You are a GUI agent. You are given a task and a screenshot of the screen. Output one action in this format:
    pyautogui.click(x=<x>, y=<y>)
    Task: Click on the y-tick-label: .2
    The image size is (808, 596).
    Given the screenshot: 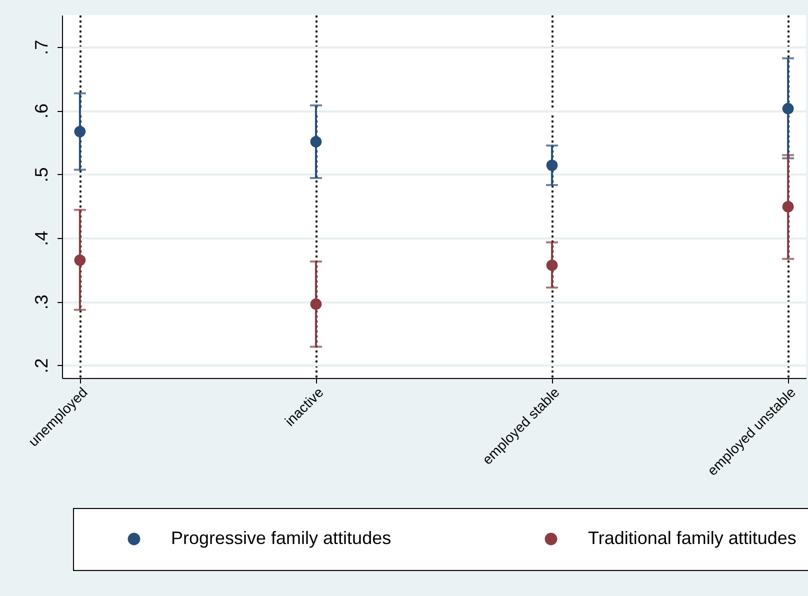 What is the action you would take?
    pyautogui.click(x=42, y=366)
    